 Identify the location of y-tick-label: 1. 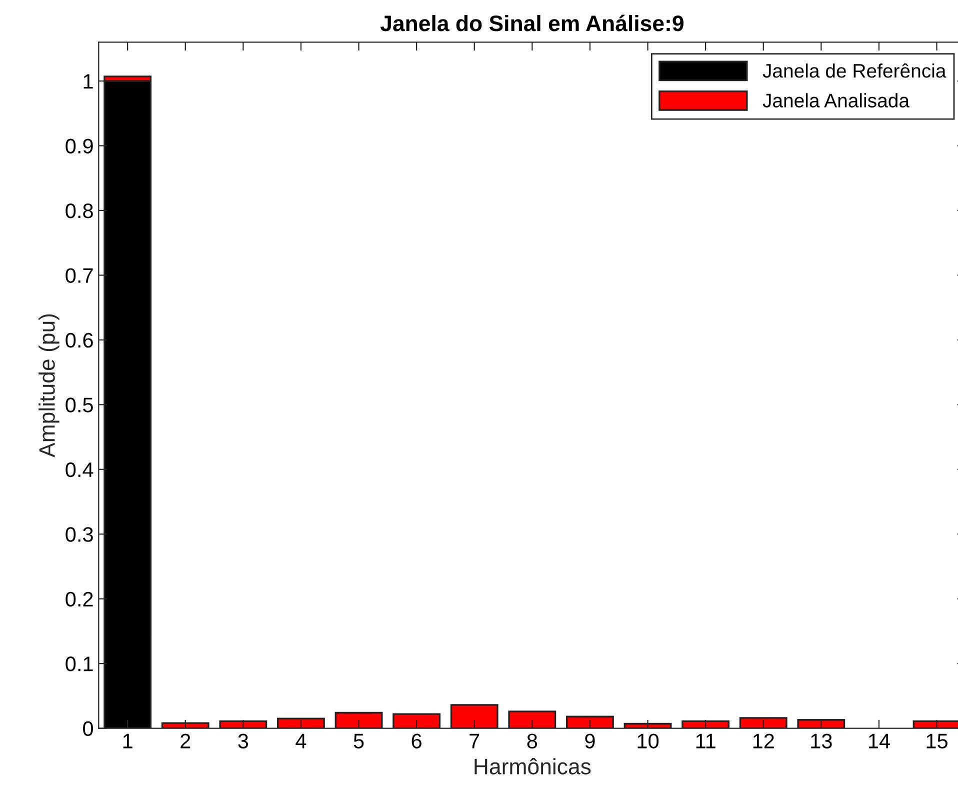
(88, 81).